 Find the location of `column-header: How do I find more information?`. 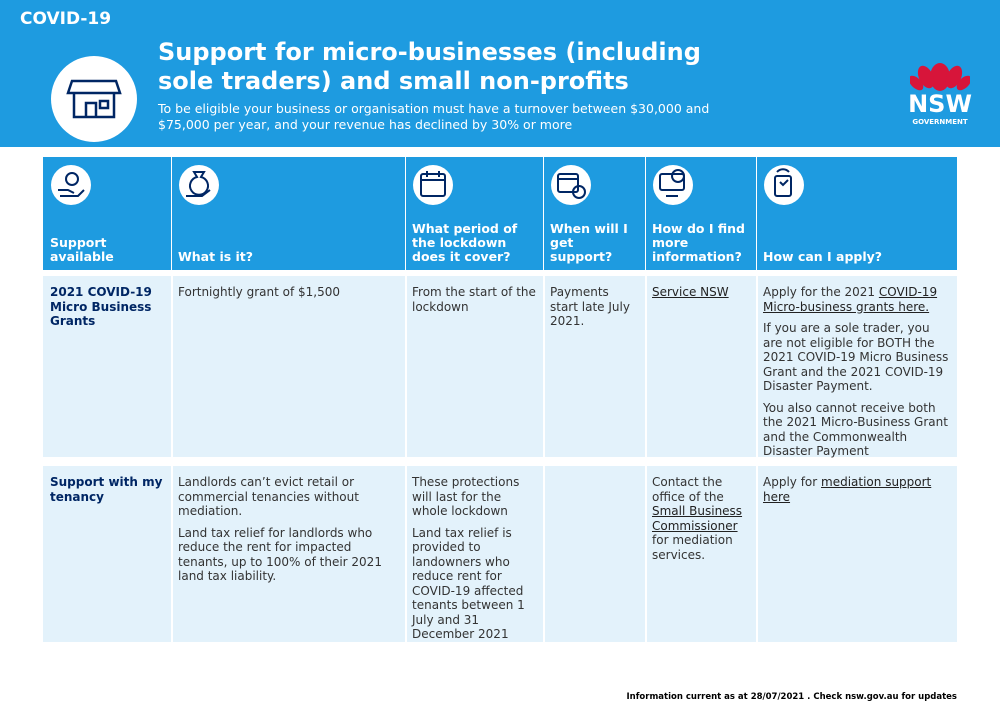

column-header: How do I find more information? is located at coordinates (700, 213).